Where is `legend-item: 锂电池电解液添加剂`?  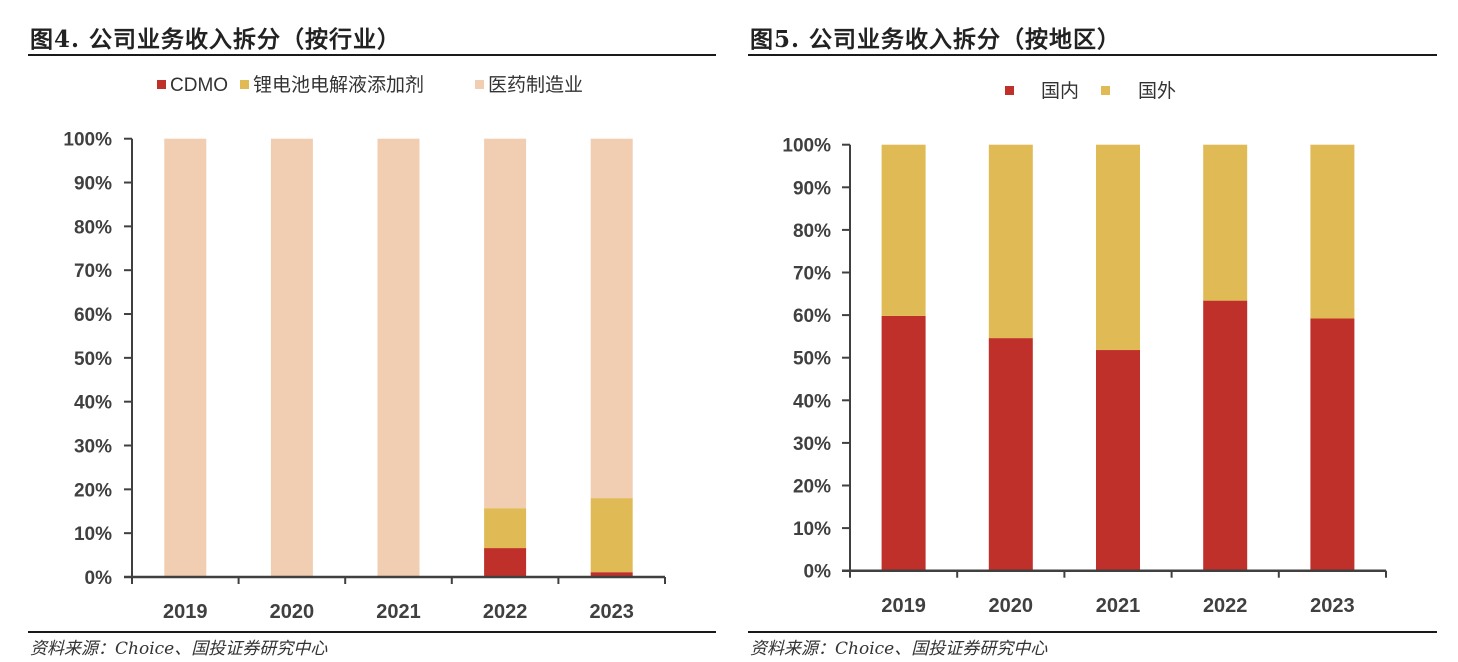
legend-item: 锂电池电解液添加剂 is located at coordinates (332, 85).